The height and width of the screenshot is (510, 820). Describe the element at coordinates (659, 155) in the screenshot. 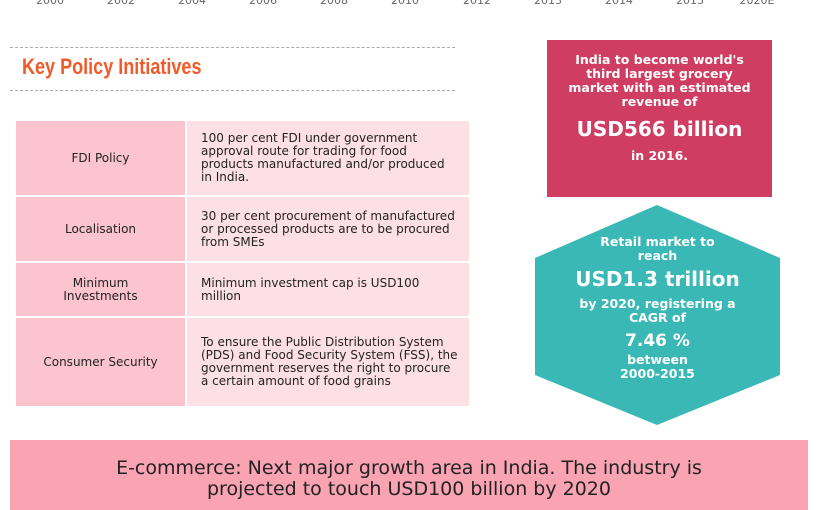

I see `box-text: in 2016.` at that location.